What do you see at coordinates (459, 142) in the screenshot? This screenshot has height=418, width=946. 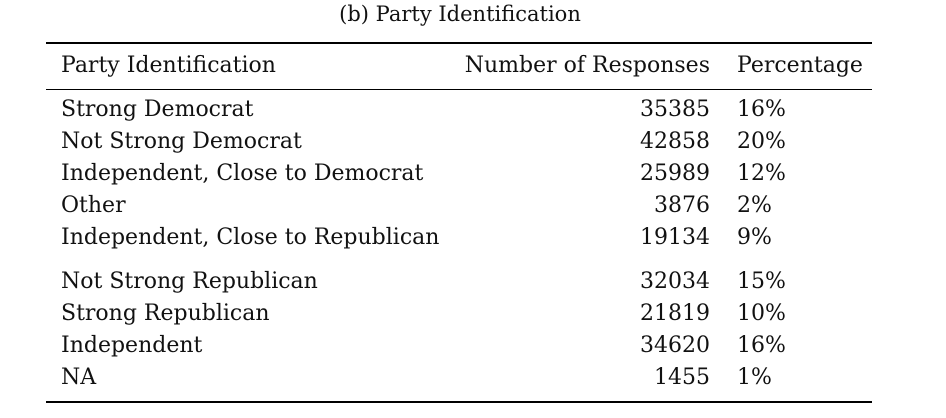 I see `table-row: Not Strong Democrat 42858 20%` at bounding box center [459, 142].